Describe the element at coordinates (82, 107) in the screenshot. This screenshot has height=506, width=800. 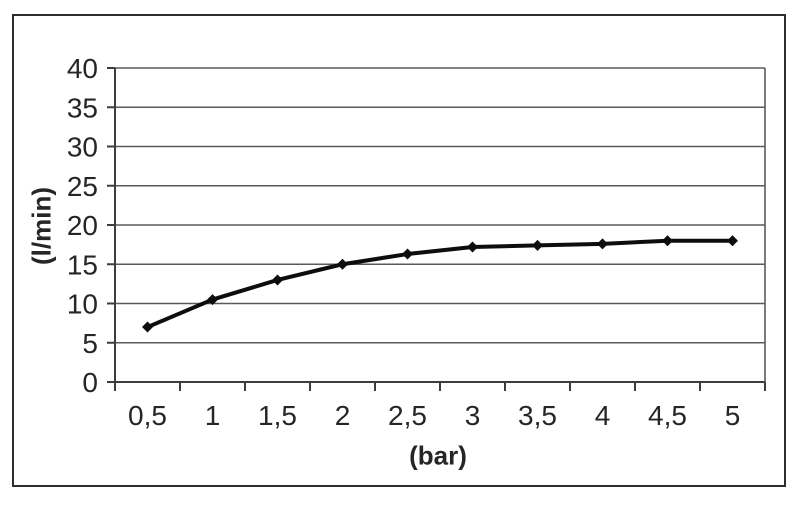
I see `y-tick-label: 35` at that location.